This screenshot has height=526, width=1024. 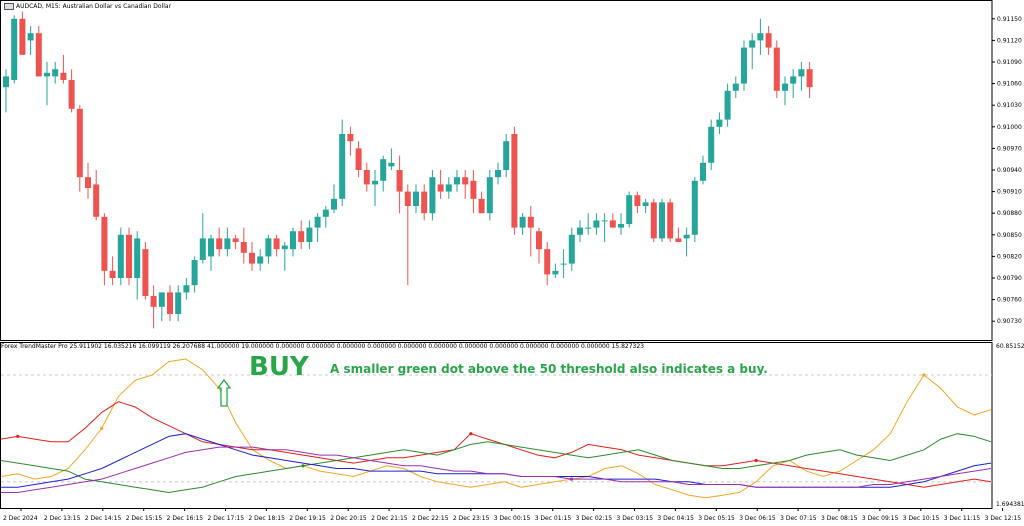 What do you see at coordinates (307, 518) in the screenshot?
I see `time-tick-label: 2 Dec 19:15` at bounding box center [307, 518].